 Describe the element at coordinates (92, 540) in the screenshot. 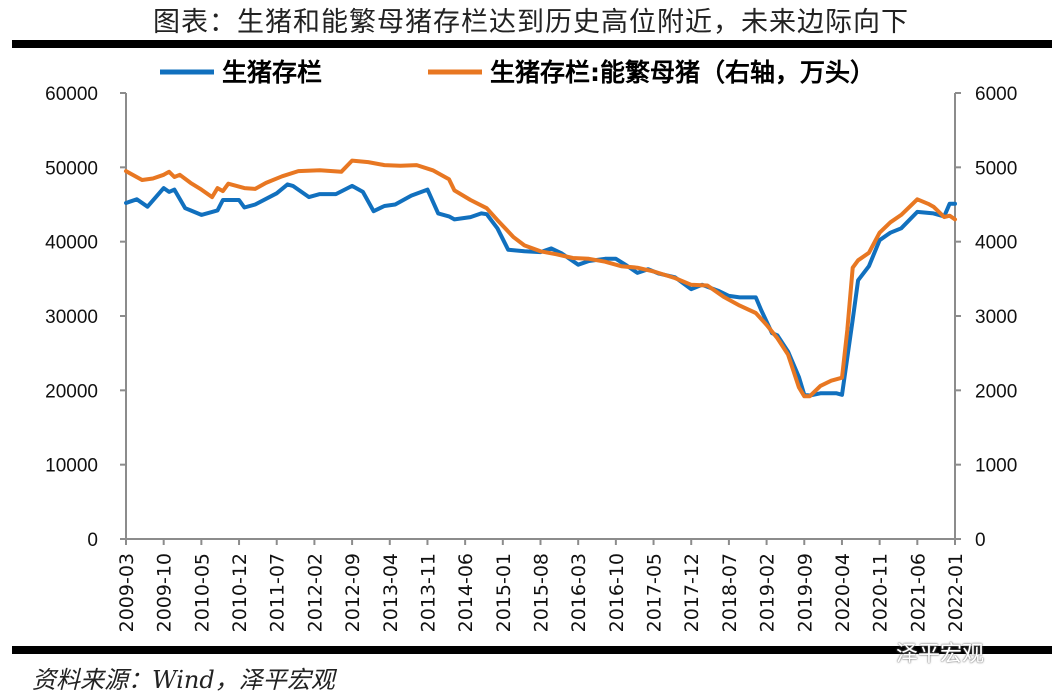

I see `left-tick-label: 0` at that location.